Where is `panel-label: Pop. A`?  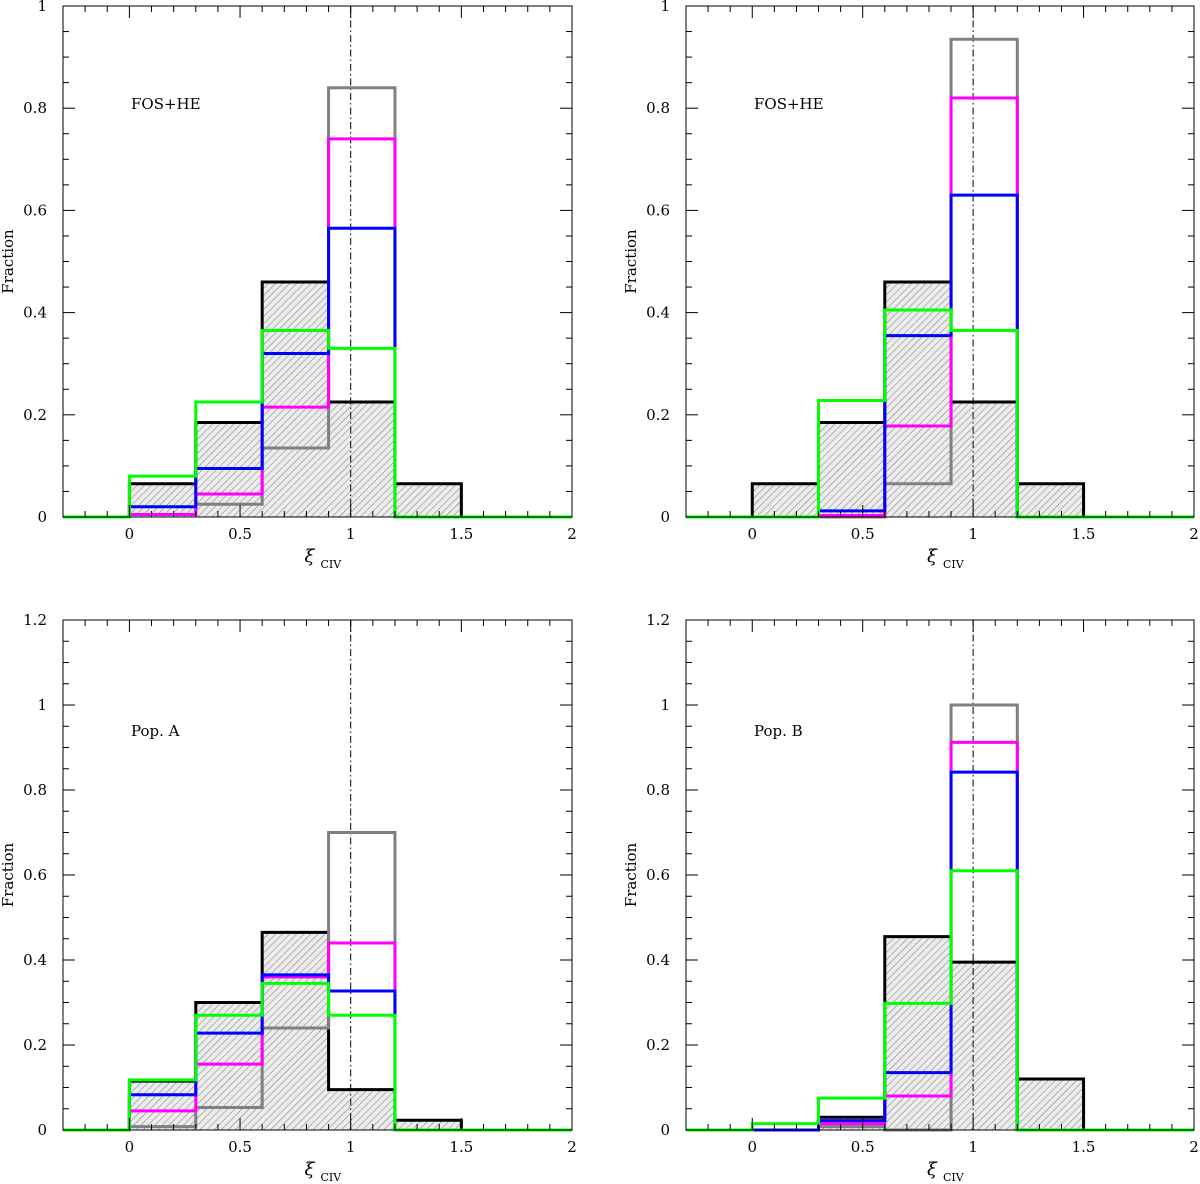 panel-label: Pop. A is located at coordinates (155, 731).